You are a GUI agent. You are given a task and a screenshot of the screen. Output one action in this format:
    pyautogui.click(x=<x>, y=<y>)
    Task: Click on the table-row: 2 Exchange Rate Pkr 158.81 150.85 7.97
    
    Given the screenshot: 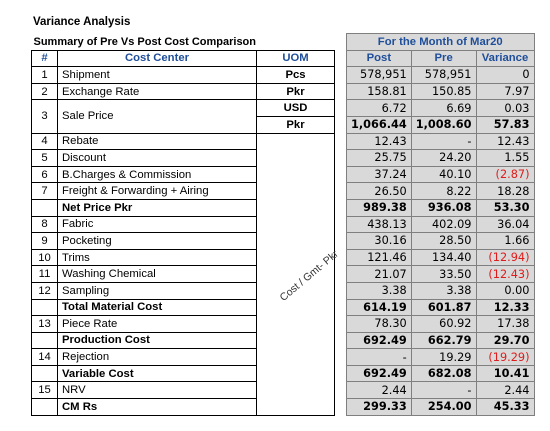 What is the action you would take?
    pyautogui.click(x=283, y=91)
    